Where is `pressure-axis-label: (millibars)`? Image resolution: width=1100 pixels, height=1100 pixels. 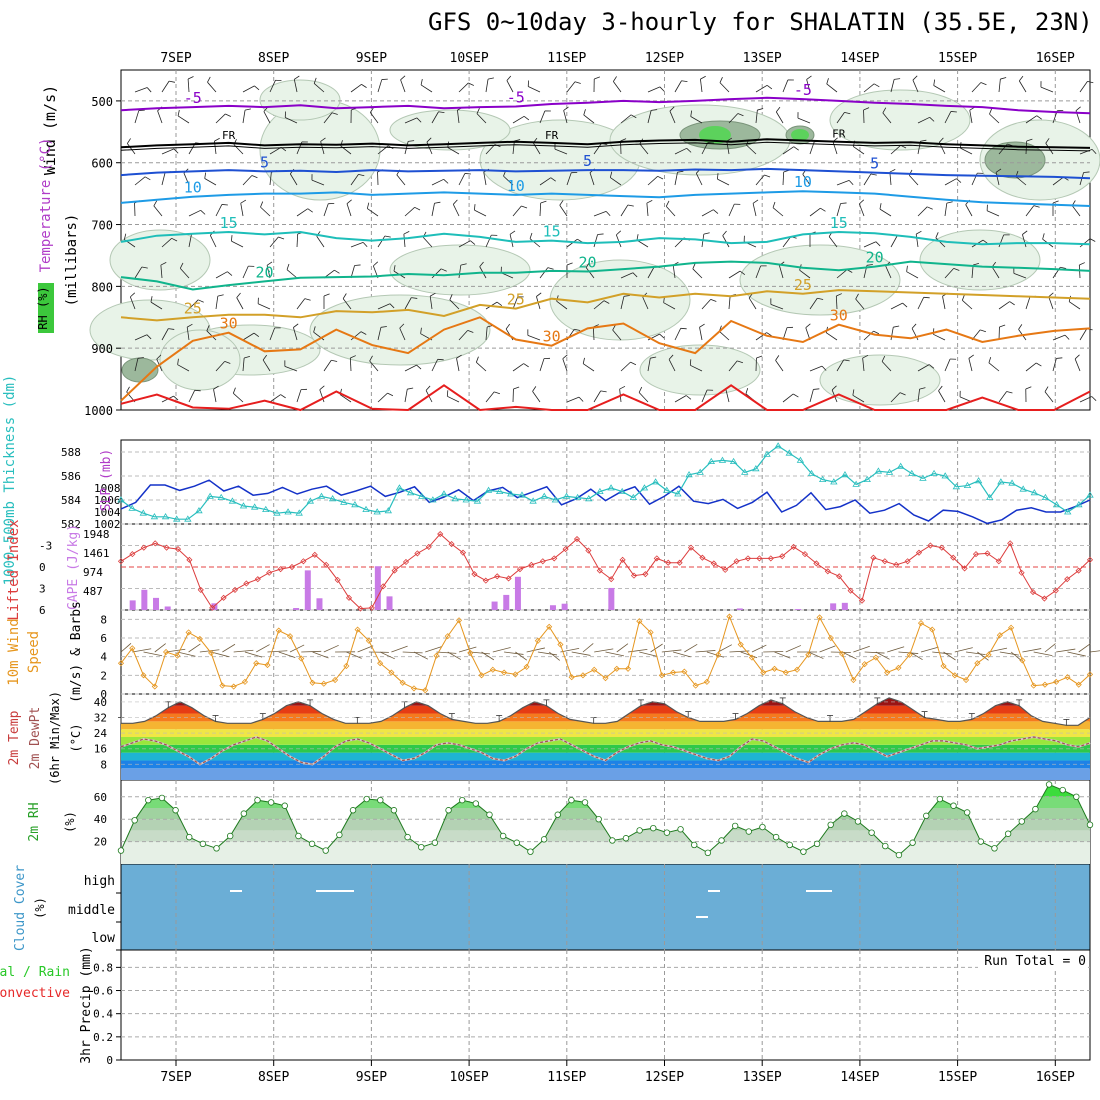 pressure-axis-label: (millibars) is located at coordinates (72, 260).